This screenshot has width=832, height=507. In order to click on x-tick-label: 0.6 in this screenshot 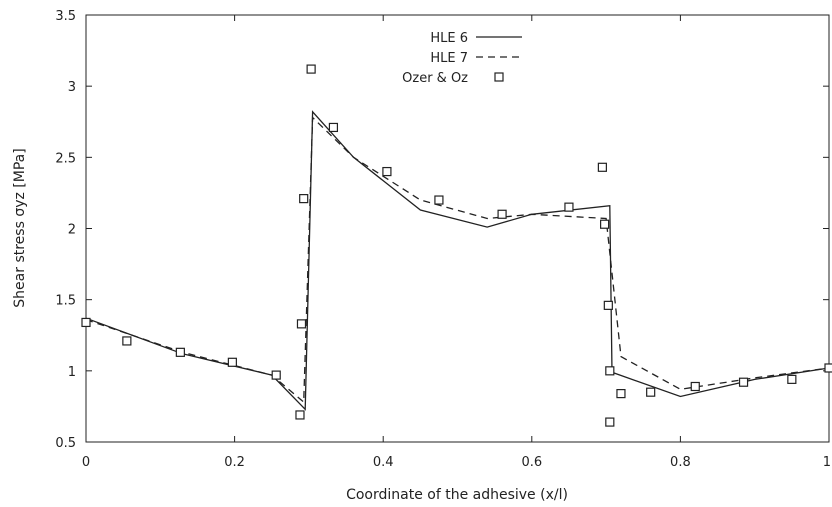, I will do `click(531, 462)`.